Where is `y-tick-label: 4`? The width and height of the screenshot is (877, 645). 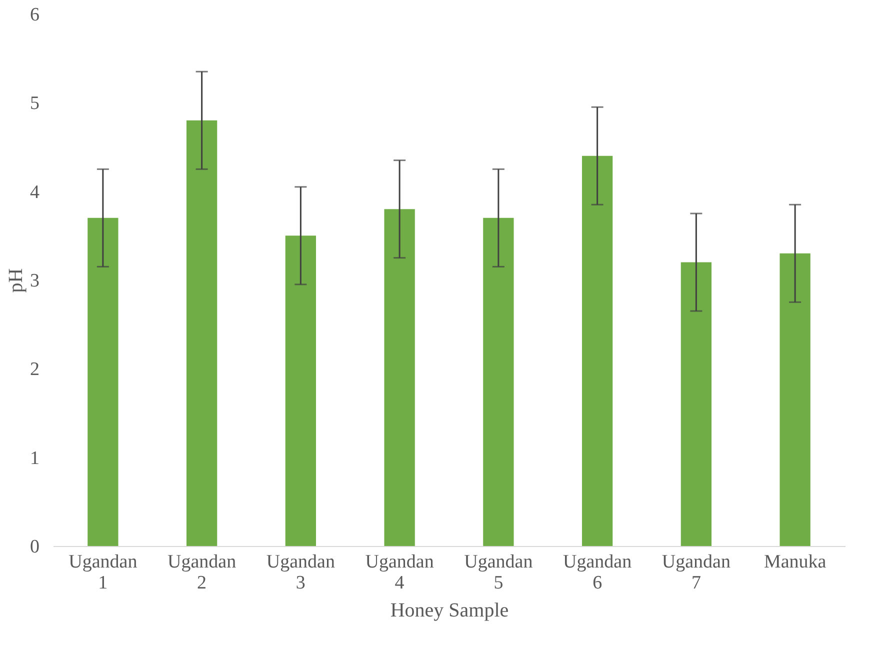 y-tick-label: 4 is located at coordinates (35, 192).